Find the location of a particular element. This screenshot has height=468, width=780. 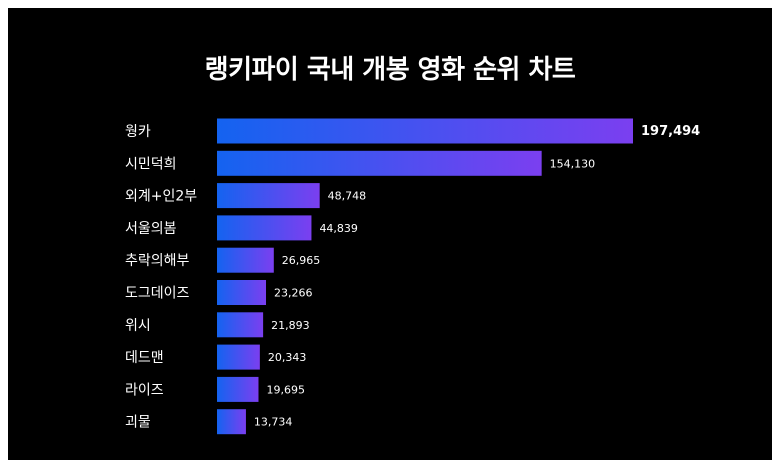

category-label: 서울의봄 is located at coordinates (151, 229).